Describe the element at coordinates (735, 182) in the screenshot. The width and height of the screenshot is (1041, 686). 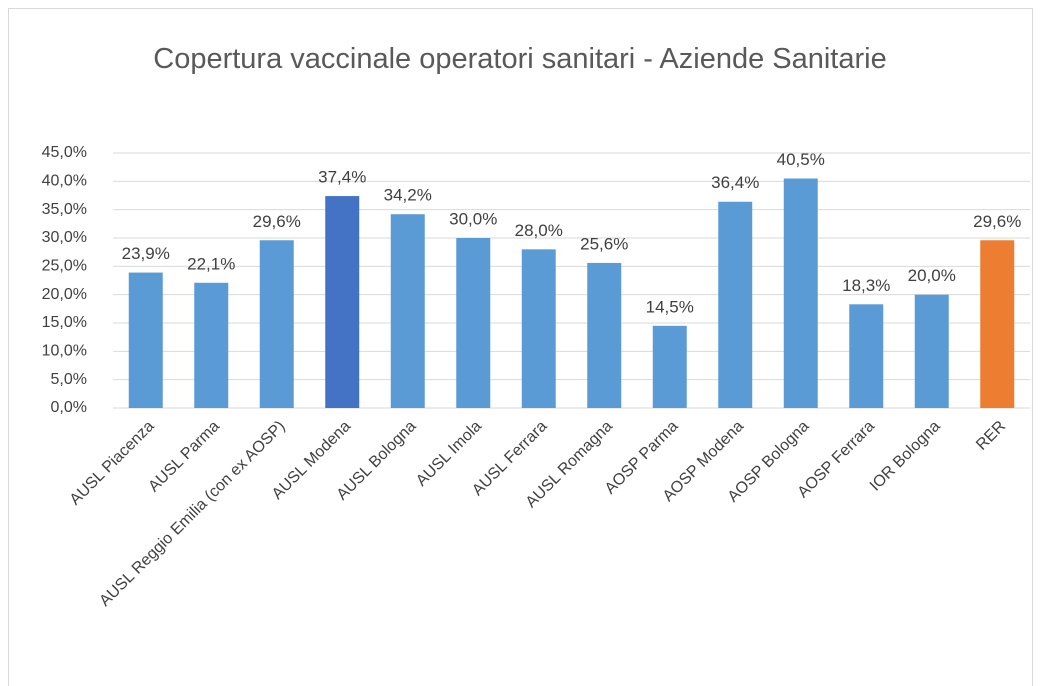
I see `value-label: 36,4%` at that location.